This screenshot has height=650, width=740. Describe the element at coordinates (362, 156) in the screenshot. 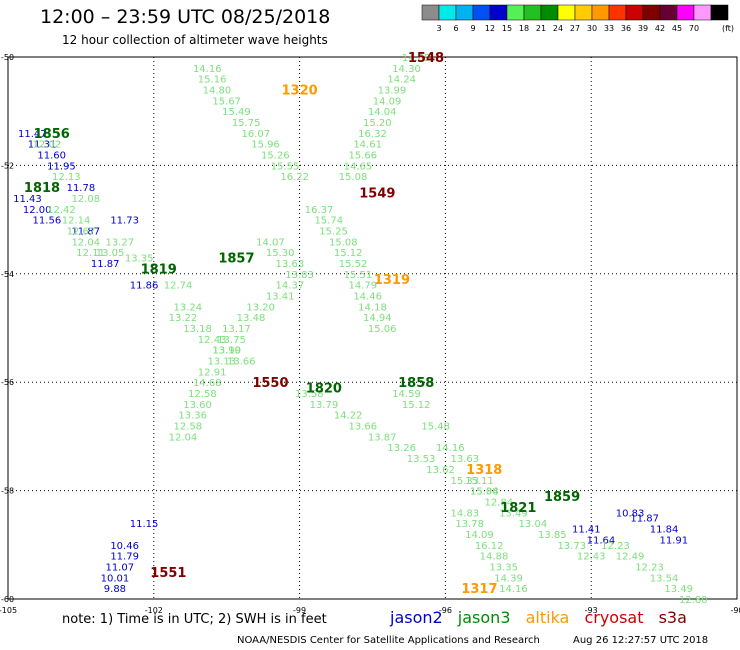

I see `wave-height-value: 15.66` at that location.